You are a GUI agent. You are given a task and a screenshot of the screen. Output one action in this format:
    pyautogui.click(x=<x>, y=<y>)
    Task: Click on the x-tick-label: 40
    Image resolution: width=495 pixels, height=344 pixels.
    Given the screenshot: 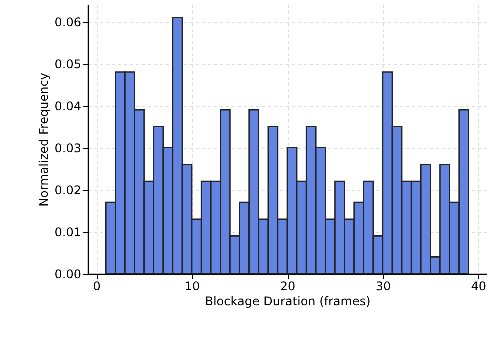 What is the action you would take?
    pyautogui.click(x=479, y=287)
    